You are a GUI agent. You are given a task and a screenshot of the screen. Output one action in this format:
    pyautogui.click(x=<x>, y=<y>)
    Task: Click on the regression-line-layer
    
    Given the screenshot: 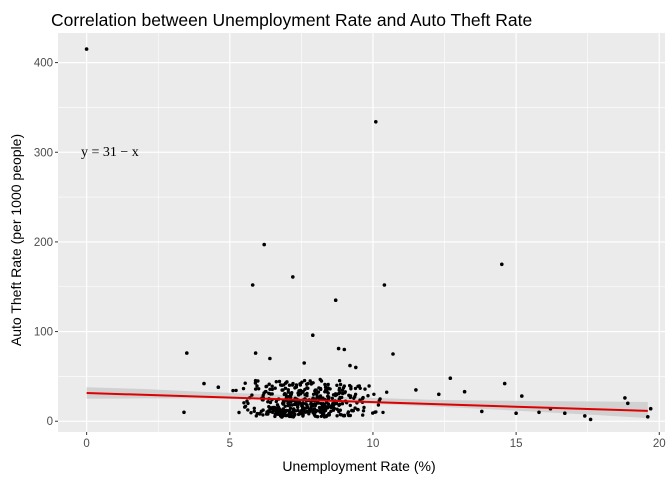 What is the action you would take?
    pyautogui.click(x=367, y=401)
    